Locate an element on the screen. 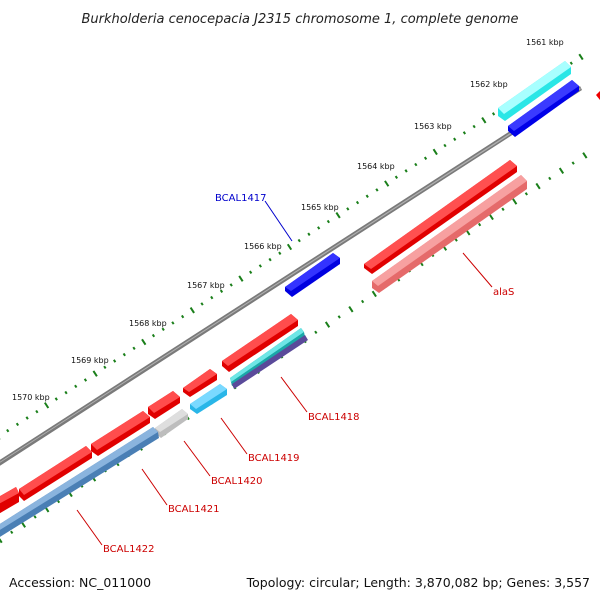 The image size is (600, 600). kbp-label: 1568 kbp is located at coordinates (148, 323).